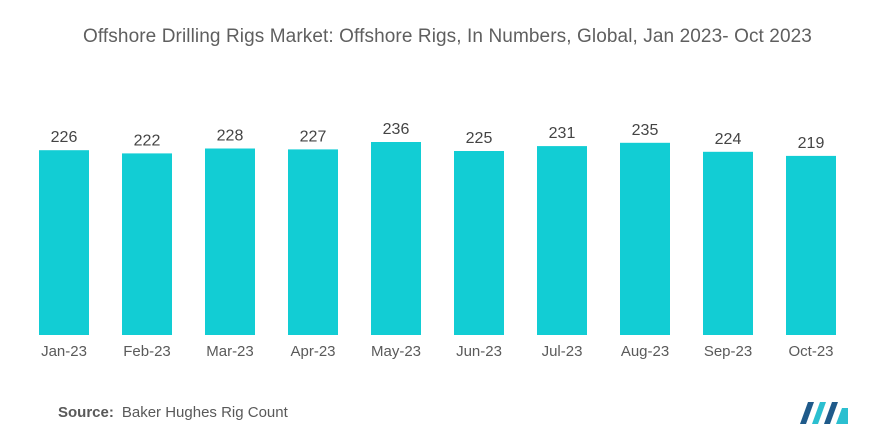 The width and height of the screenshot is (895, 447). I want to click on x-tick-label-Jun-23: Jun-23, so click(479, 351).